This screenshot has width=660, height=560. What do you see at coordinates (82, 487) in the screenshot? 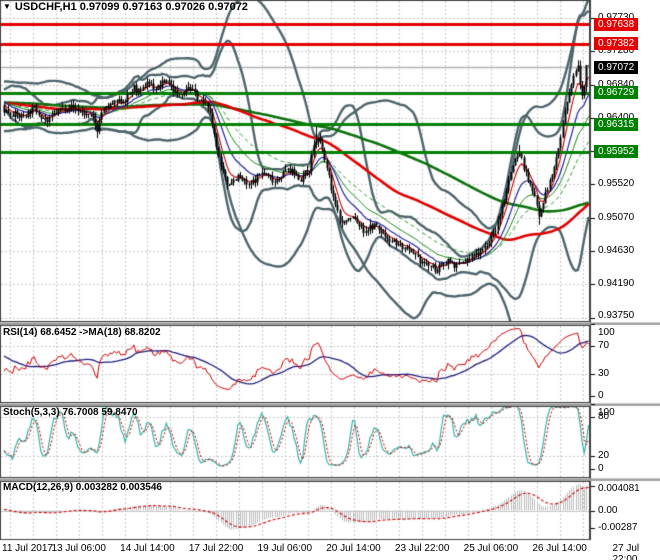
I see `macd-pane-label: MACD(12,26,9) 0.003282 0.003546` at bounding box center [82, 487].